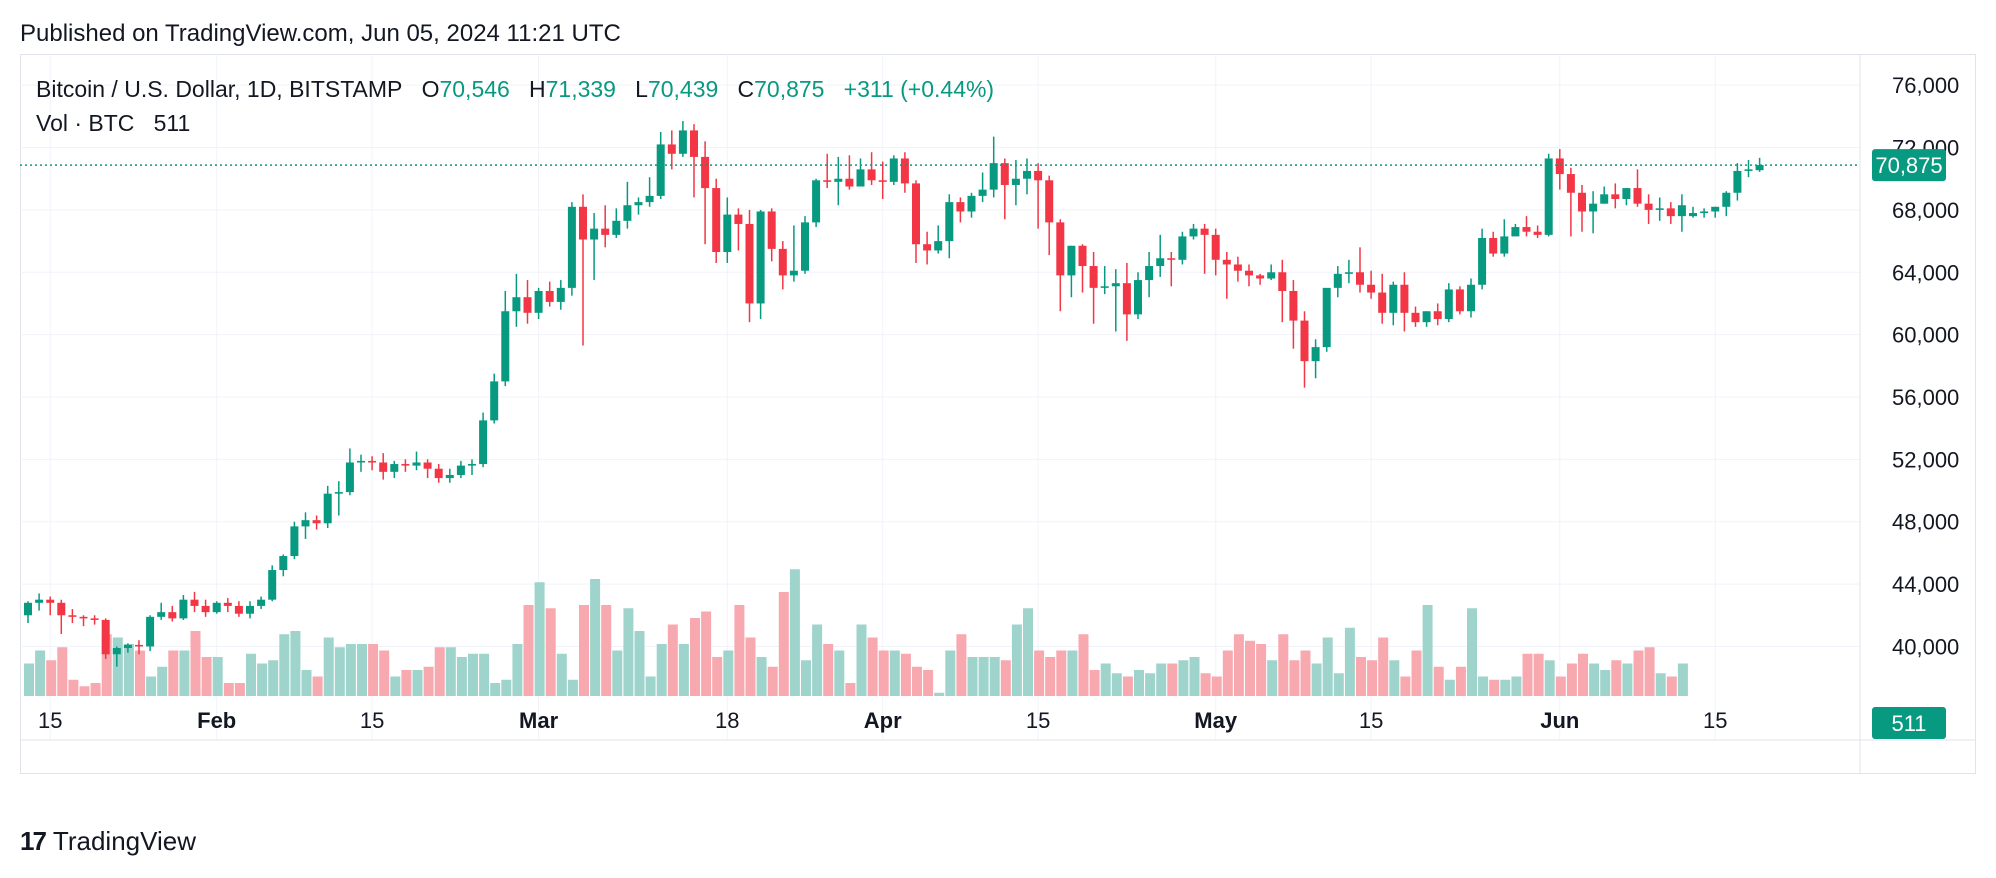  Describe the element at coordinates (882, 720) in the screenshot. I see `time-axis: 15 Feb 15 Mar 18 Apr 15 May 15 Jun 15` at that location.